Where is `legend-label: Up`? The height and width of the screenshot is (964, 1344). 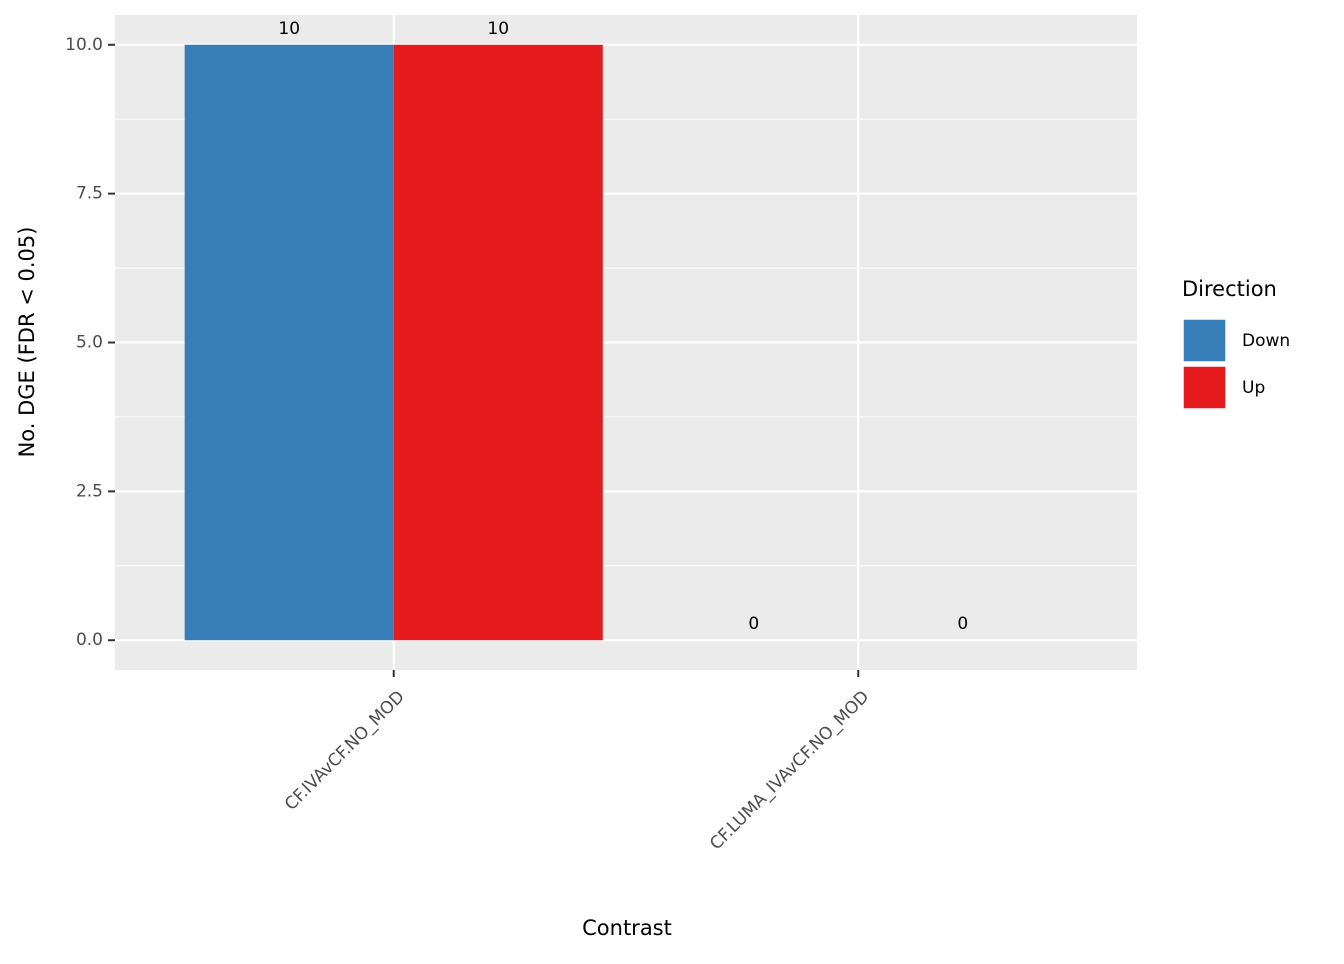 legend-label: Up is located at coordinates (1253, 388).